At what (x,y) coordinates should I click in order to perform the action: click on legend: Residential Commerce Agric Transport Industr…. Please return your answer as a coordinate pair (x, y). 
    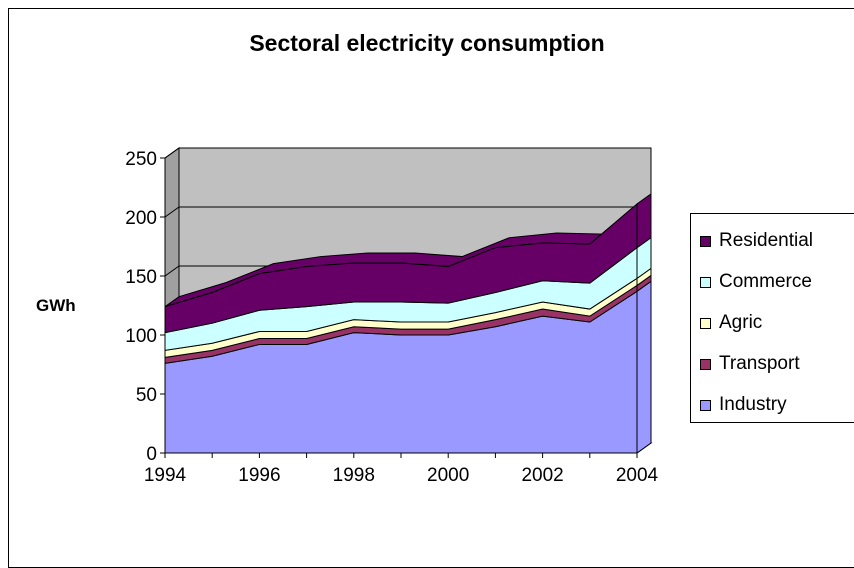
    Looking at the image, I should click on (772, 318).